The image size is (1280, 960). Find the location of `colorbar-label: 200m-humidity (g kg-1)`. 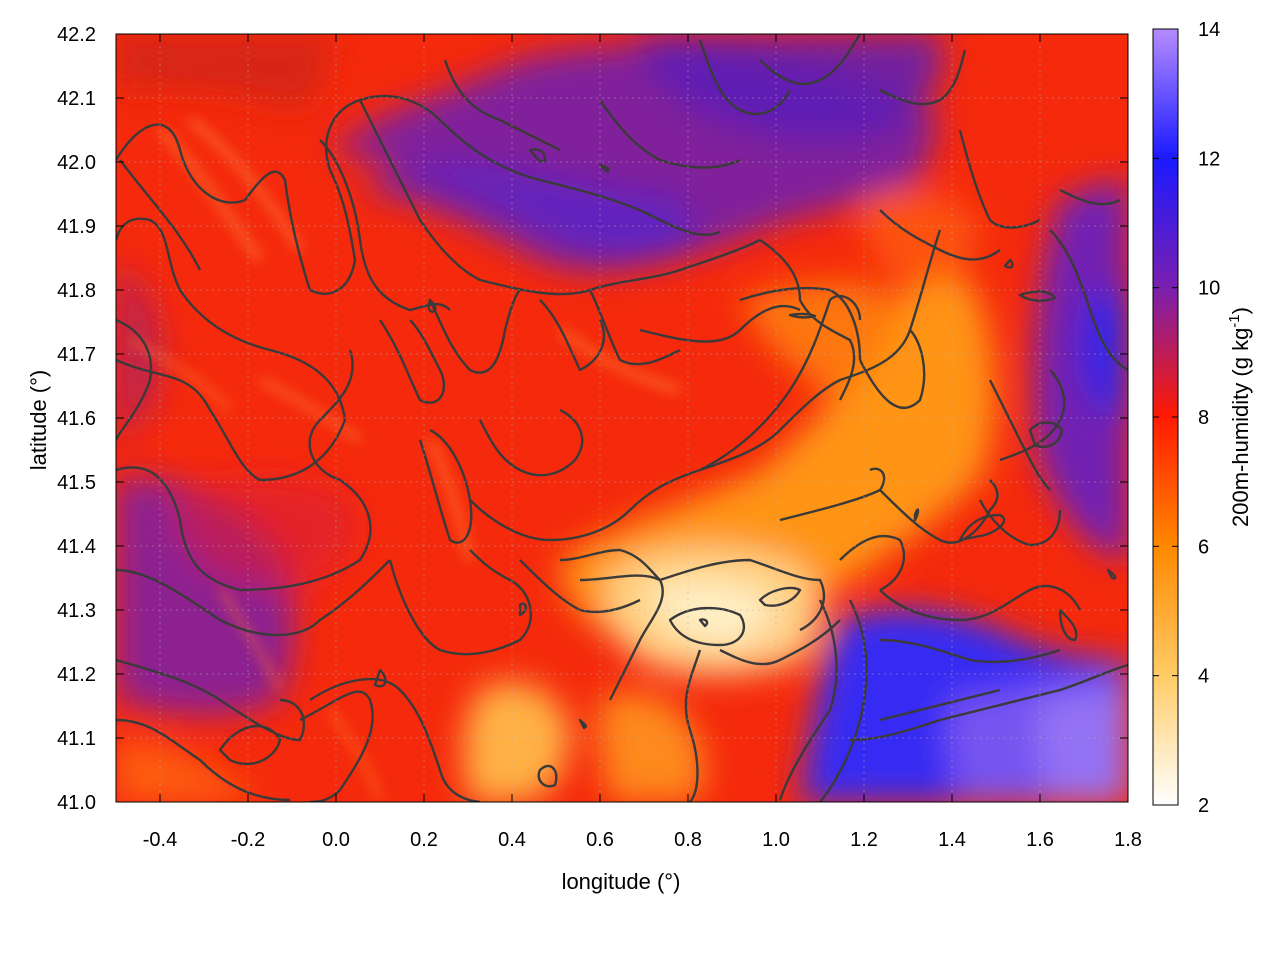

colorbar-label: 200m-humidity (g kg-1) is located at coordinates (1239, 417).